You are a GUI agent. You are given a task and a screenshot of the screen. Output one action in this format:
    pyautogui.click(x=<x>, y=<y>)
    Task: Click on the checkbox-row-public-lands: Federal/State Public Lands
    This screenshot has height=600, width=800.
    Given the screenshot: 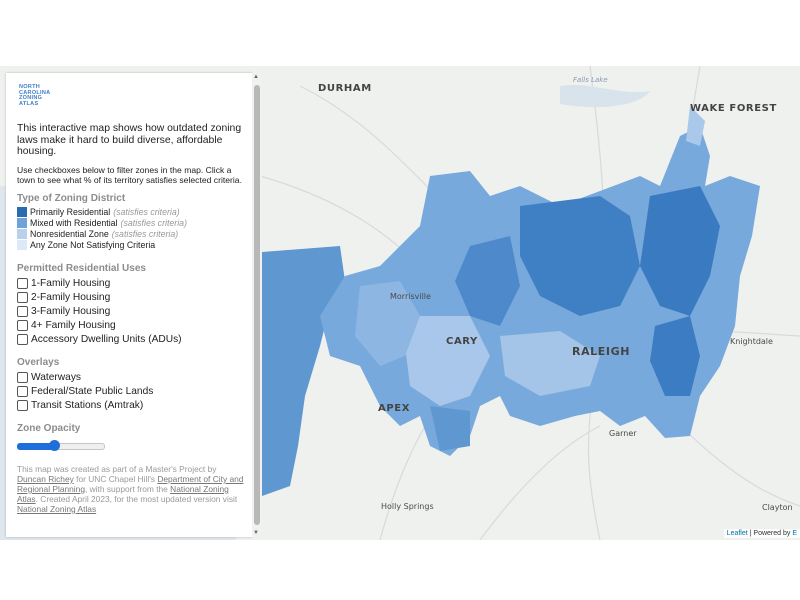 What is the action you would take?
    pyautogui.click(x=131, y=392)
    